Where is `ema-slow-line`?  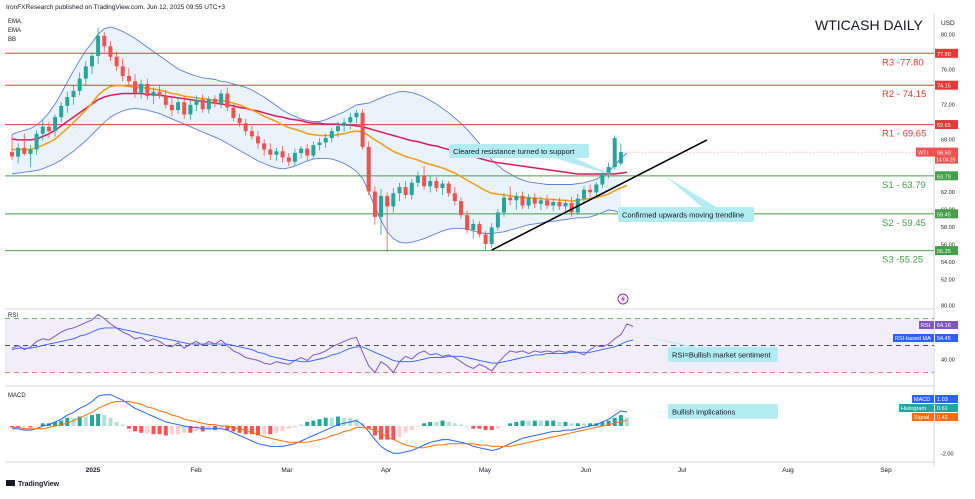 ema-slow-line is located at coordinates (319, 133).